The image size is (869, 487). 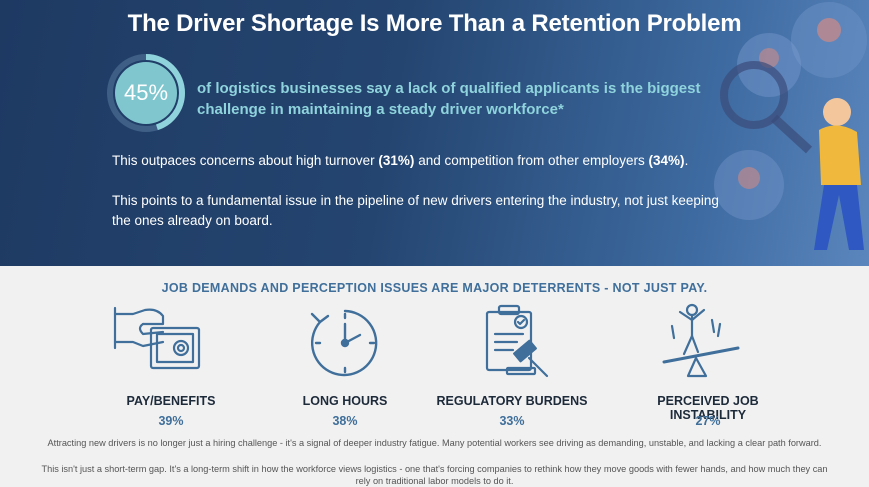 I want to click on money-hand-icon, so click(x=157, y=338).